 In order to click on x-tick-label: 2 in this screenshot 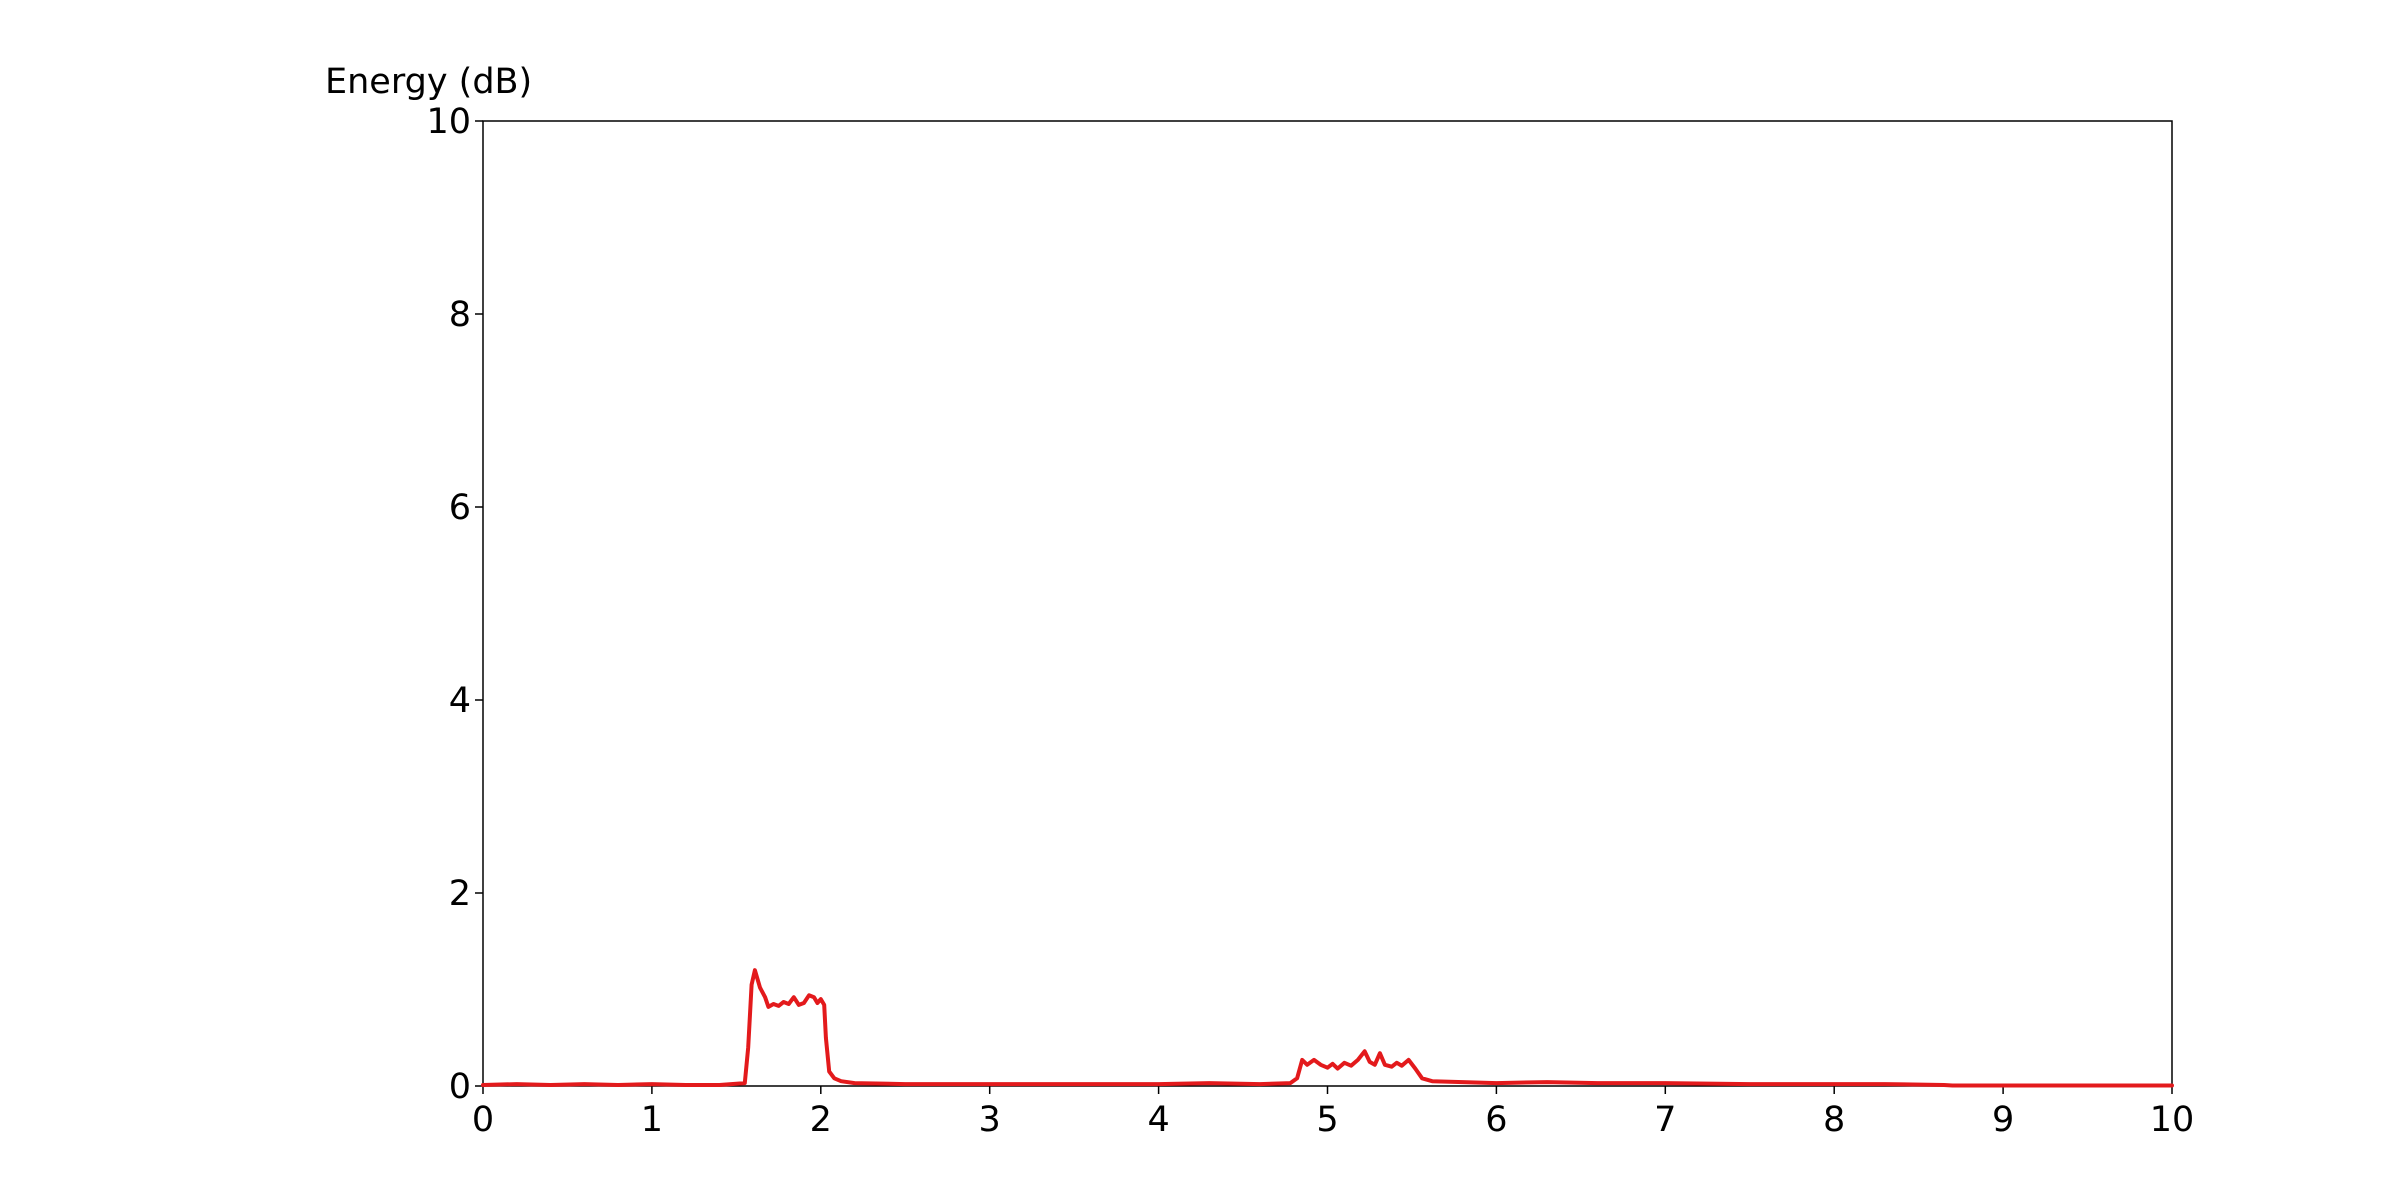, I will do `click(821, 1120)`.